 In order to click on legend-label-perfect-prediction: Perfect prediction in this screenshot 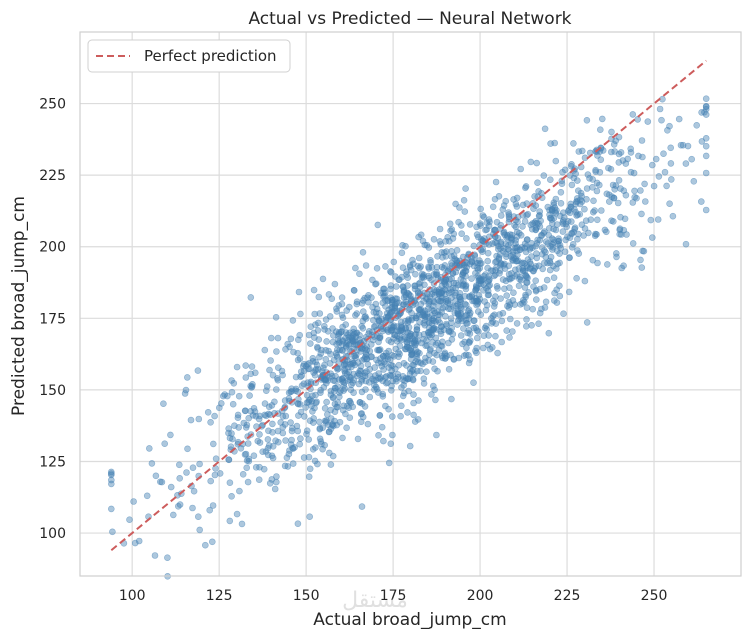, I will do `click(210, 56)`.